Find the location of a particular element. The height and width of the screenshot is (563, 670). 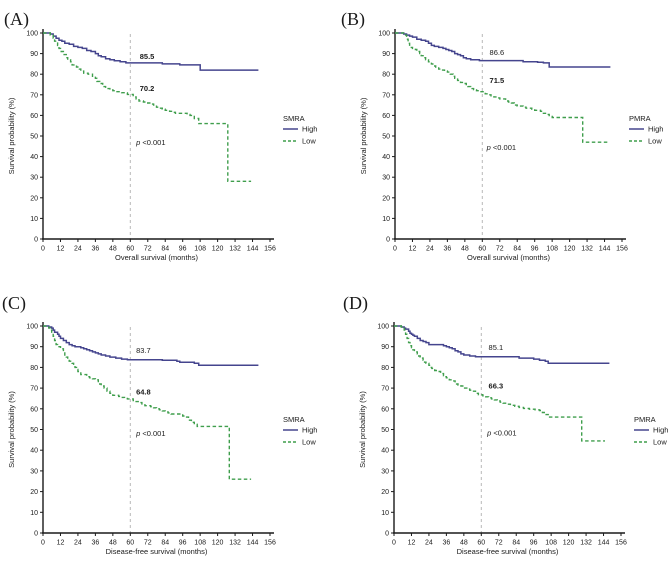

legend-title: SMRA is located at coordinates (294, 118).